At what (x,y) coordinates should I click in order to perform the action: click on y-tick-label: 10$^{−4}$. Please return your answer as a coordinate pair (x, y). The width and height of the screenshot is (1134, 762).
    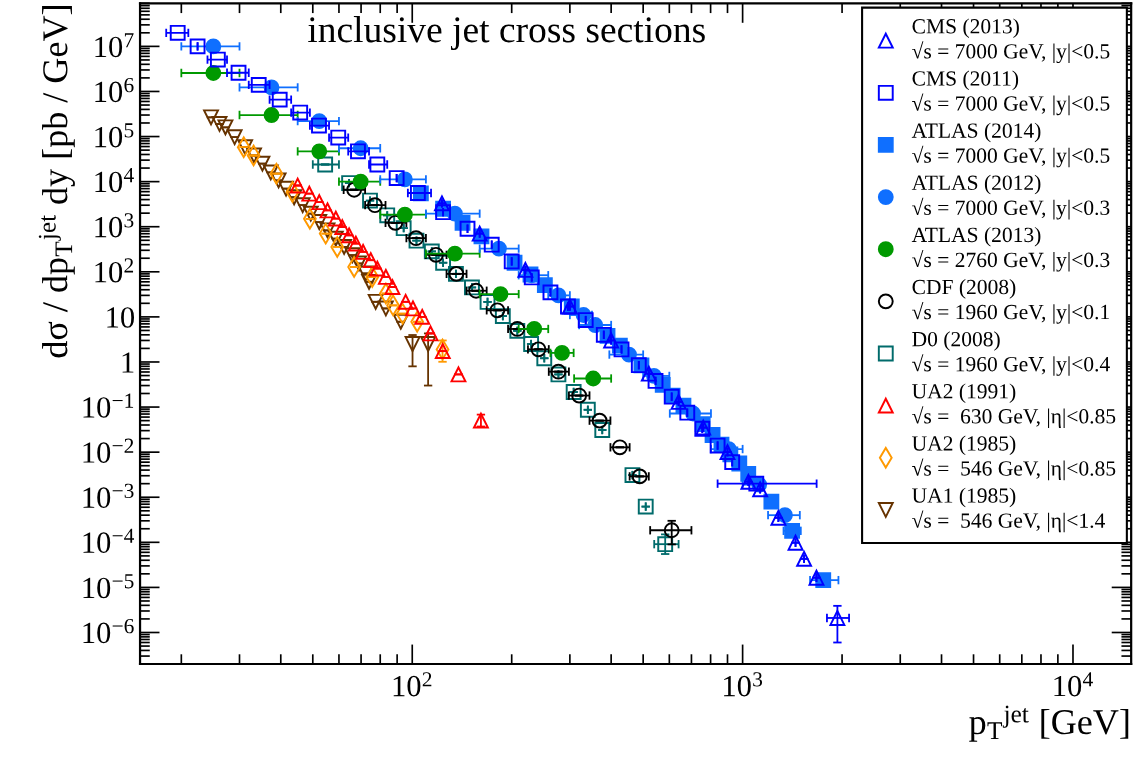
    Looking at the image, I should click on (109, 540).